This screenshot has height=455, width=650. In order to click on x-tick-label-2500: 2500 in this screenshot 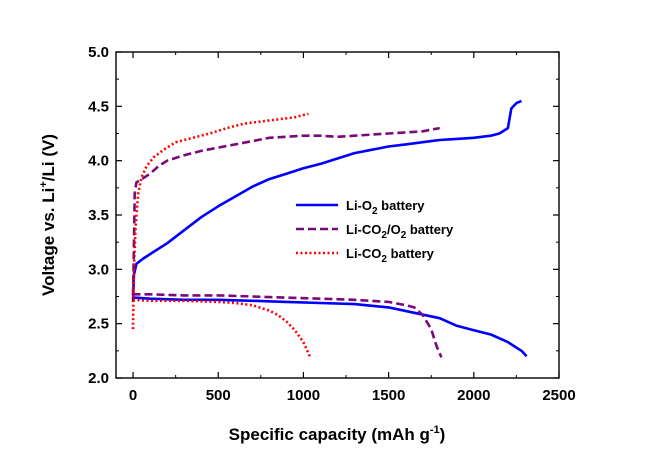, I will do `click(558, 395)`.